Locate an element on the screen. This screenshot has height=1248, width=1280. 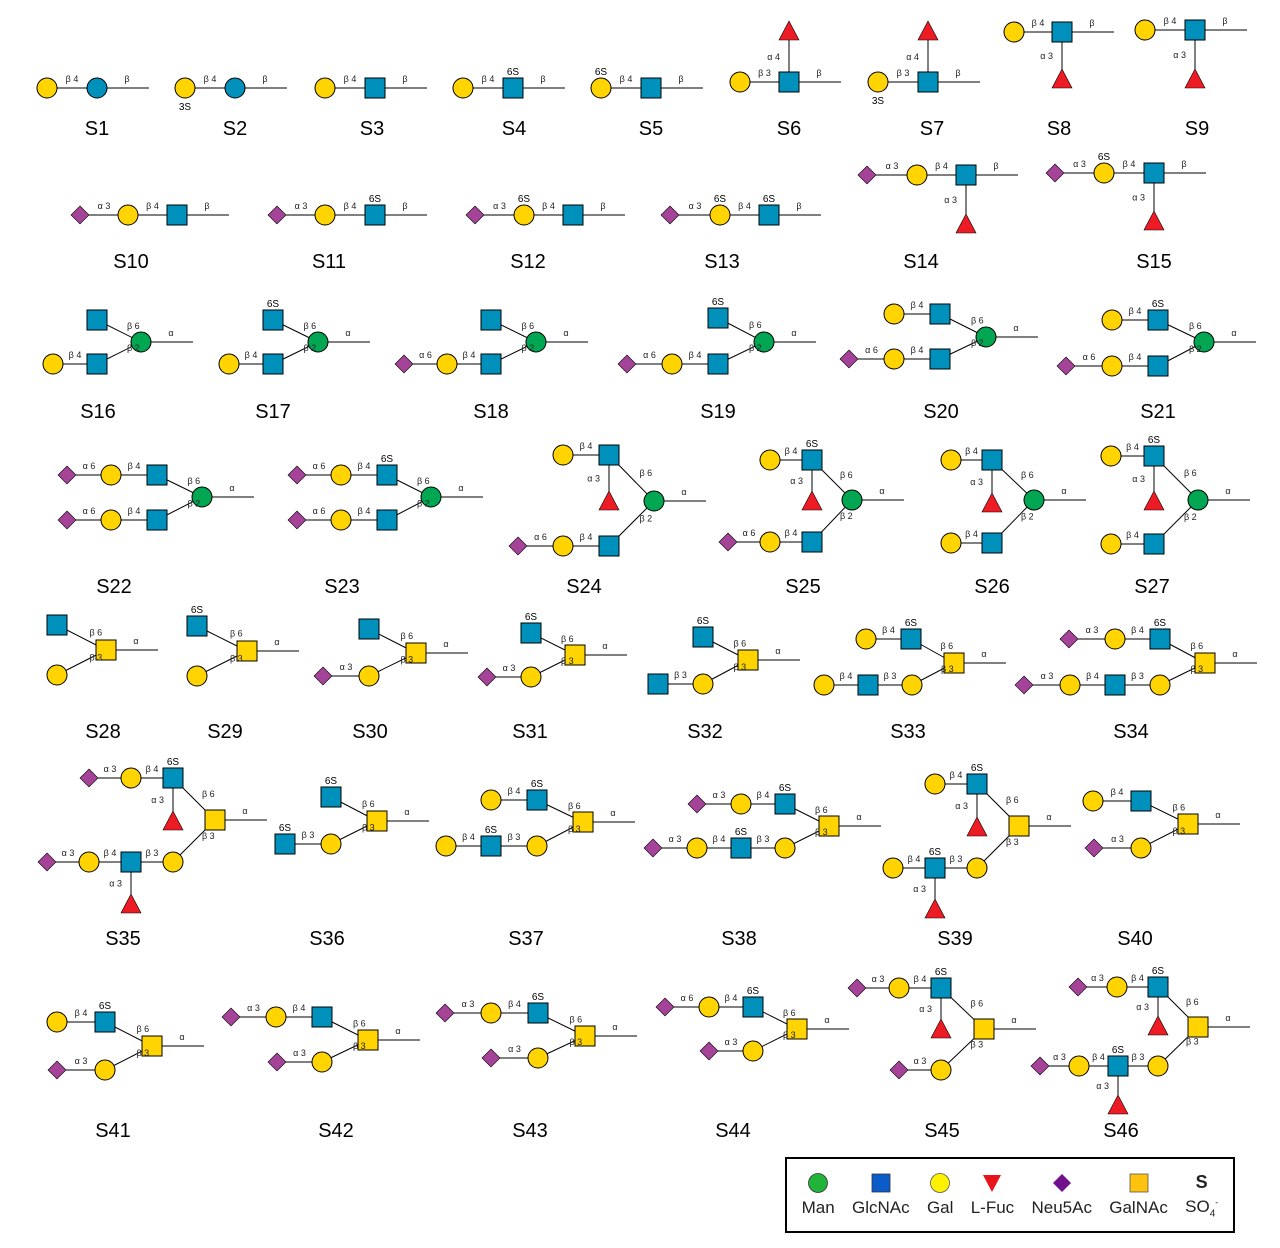
structure-label: S25 is located at coordinates (803, 587).